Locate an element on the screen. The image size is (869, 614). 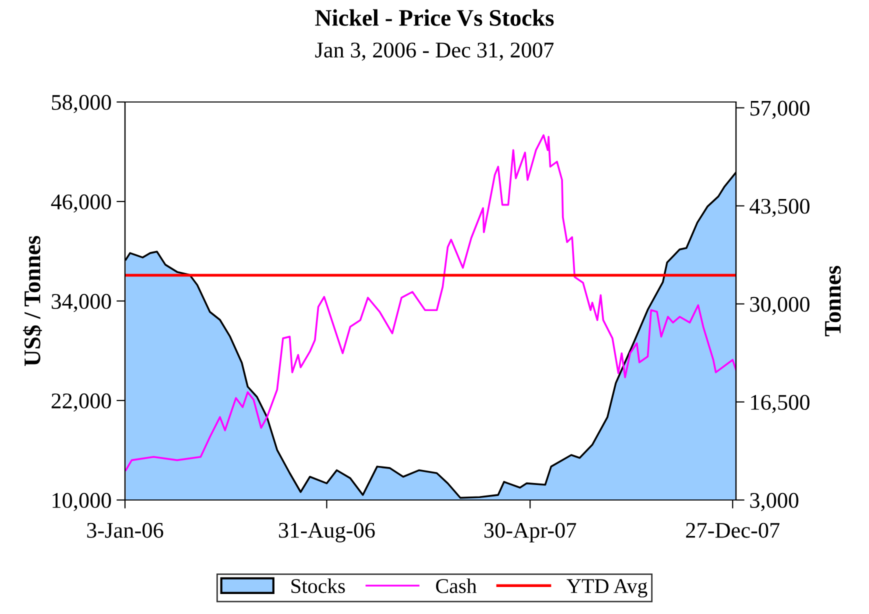
chart-subtitle: Jan 3, 2006 - Dec 31, 2007 is located at coordinates (434, 51).